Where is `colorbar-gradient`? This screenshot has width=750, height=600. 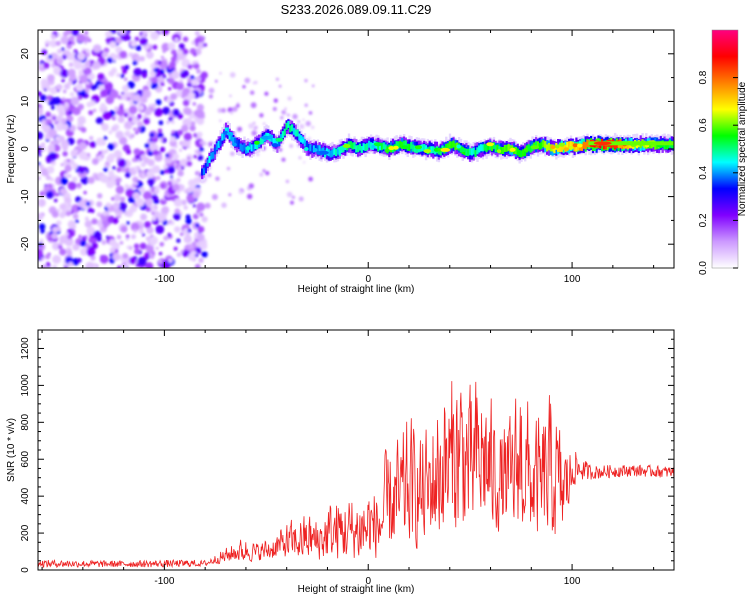 colorbar-gradient is located at coordinates (725, 149).